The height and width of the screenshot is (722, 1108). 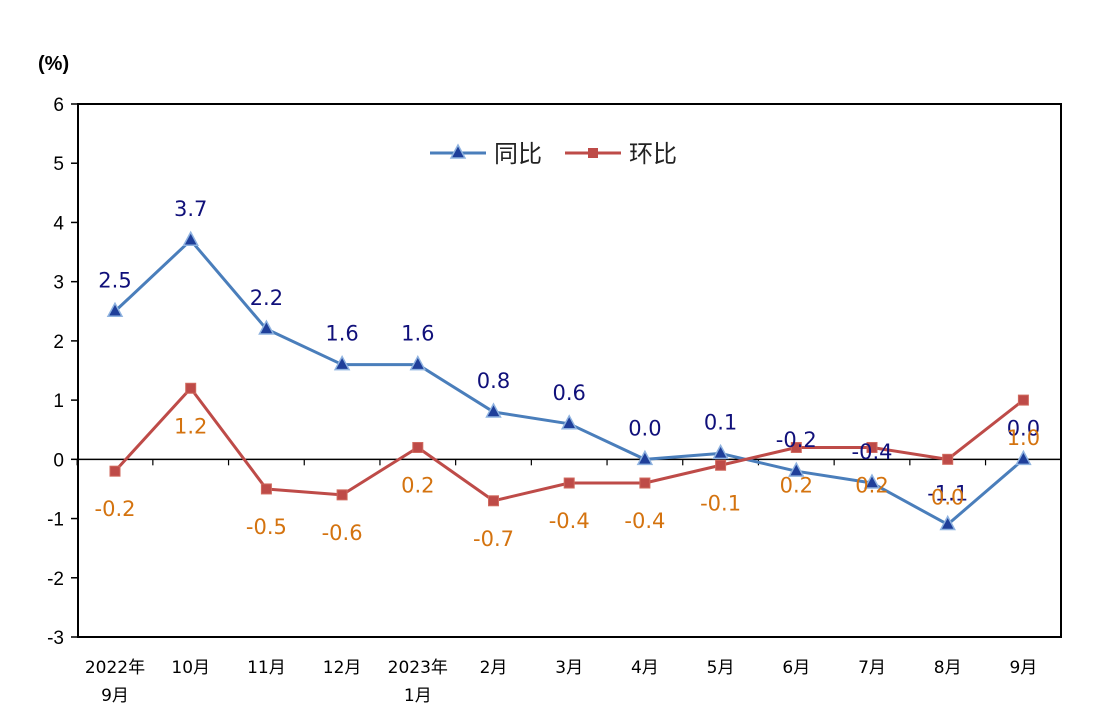 I want to click on data-label-mom: -0.5, so click(x=266, y=527).